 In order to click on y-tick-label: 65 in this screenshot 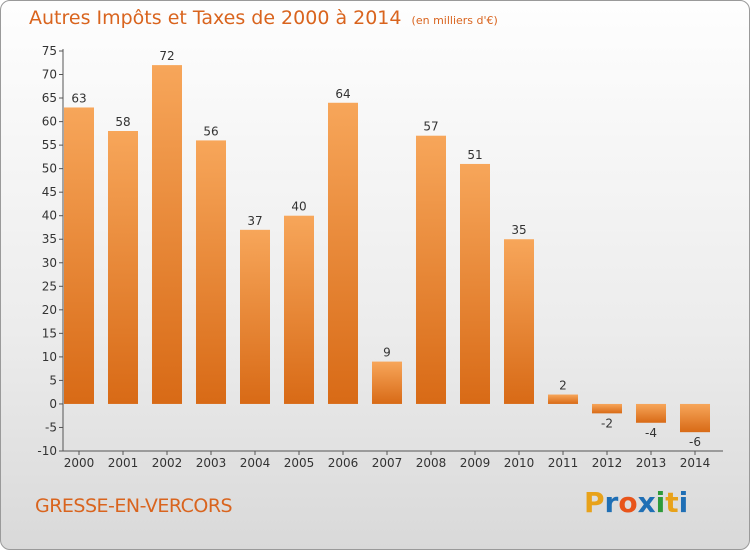, I will do `click(49, 98)`.